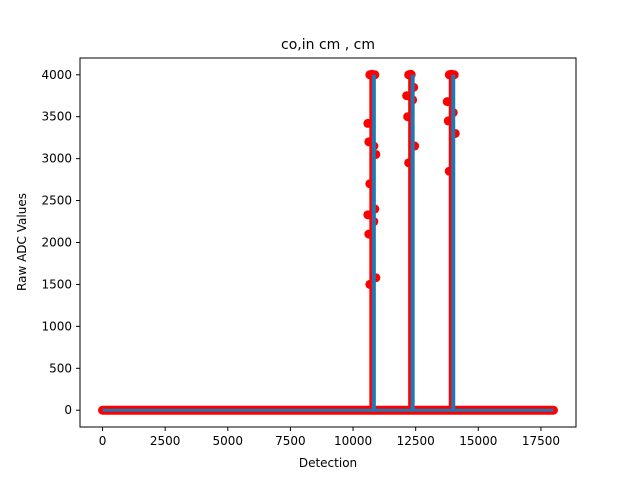  I want to click on spike-1-series-line, so click(373, 242).